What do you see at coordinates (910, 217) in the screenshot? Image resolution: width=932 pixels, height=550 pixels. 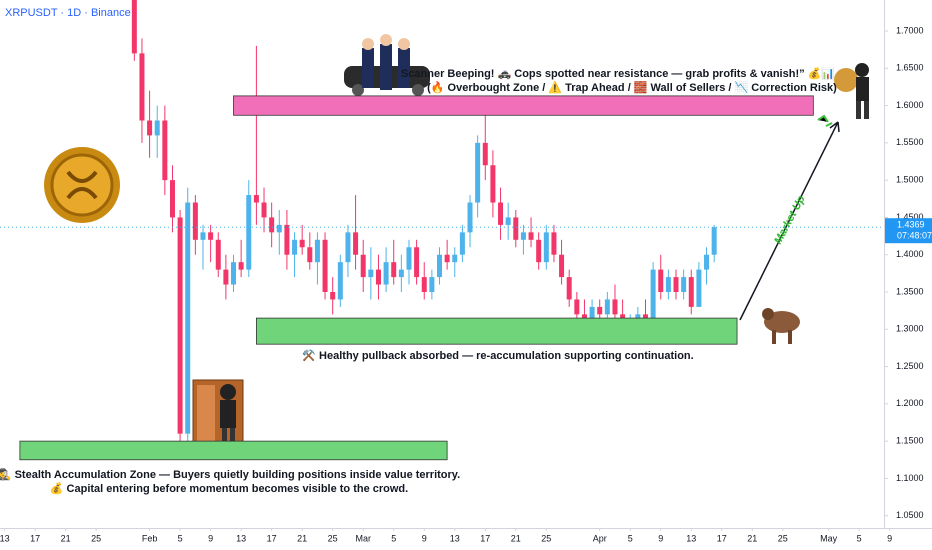 I see `y-tick-label: 1.4500` at bounding box center [910, 217].